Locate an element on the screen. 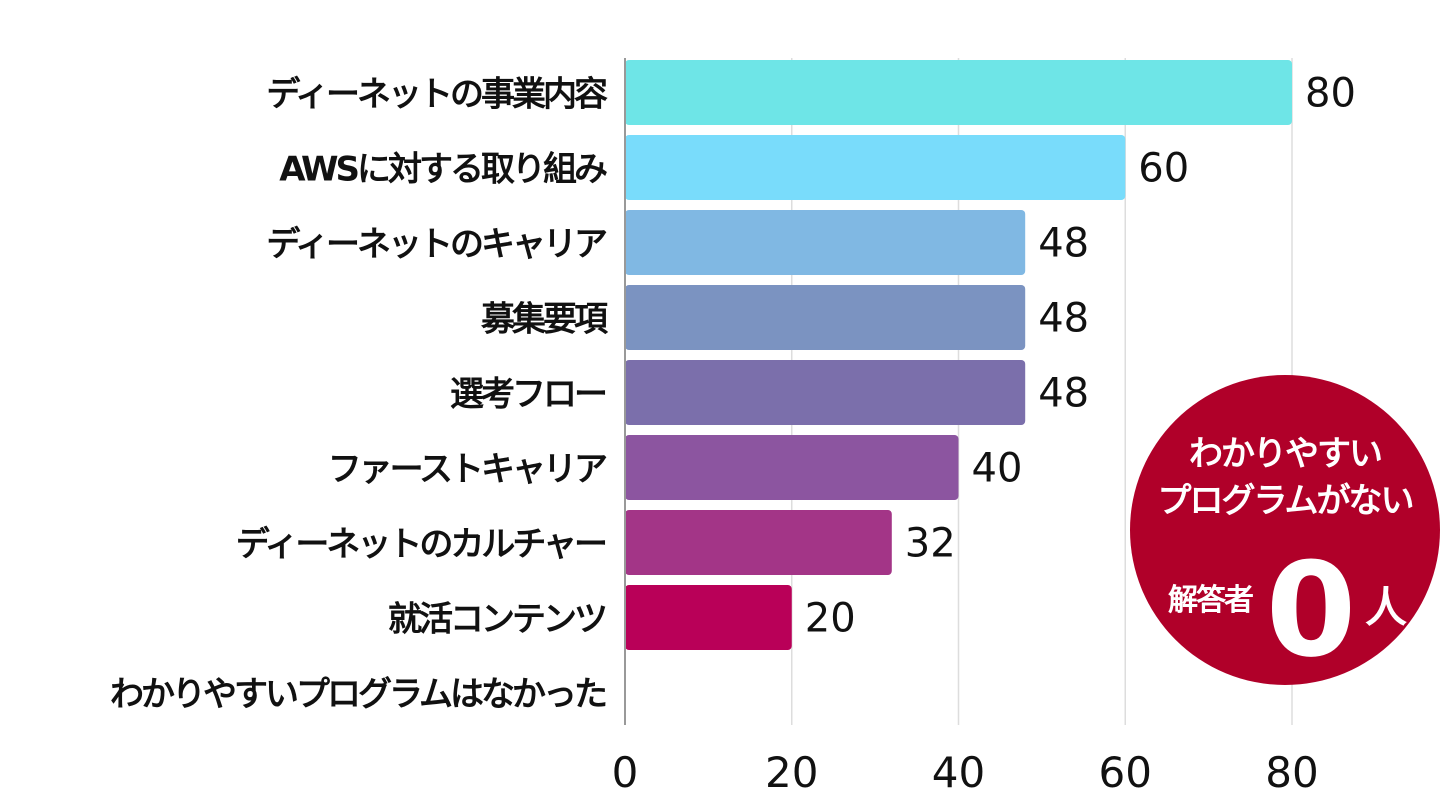 The height and width of the screenshot is (810, 1440). value-label: 40 is located at coordinates (997, 469).